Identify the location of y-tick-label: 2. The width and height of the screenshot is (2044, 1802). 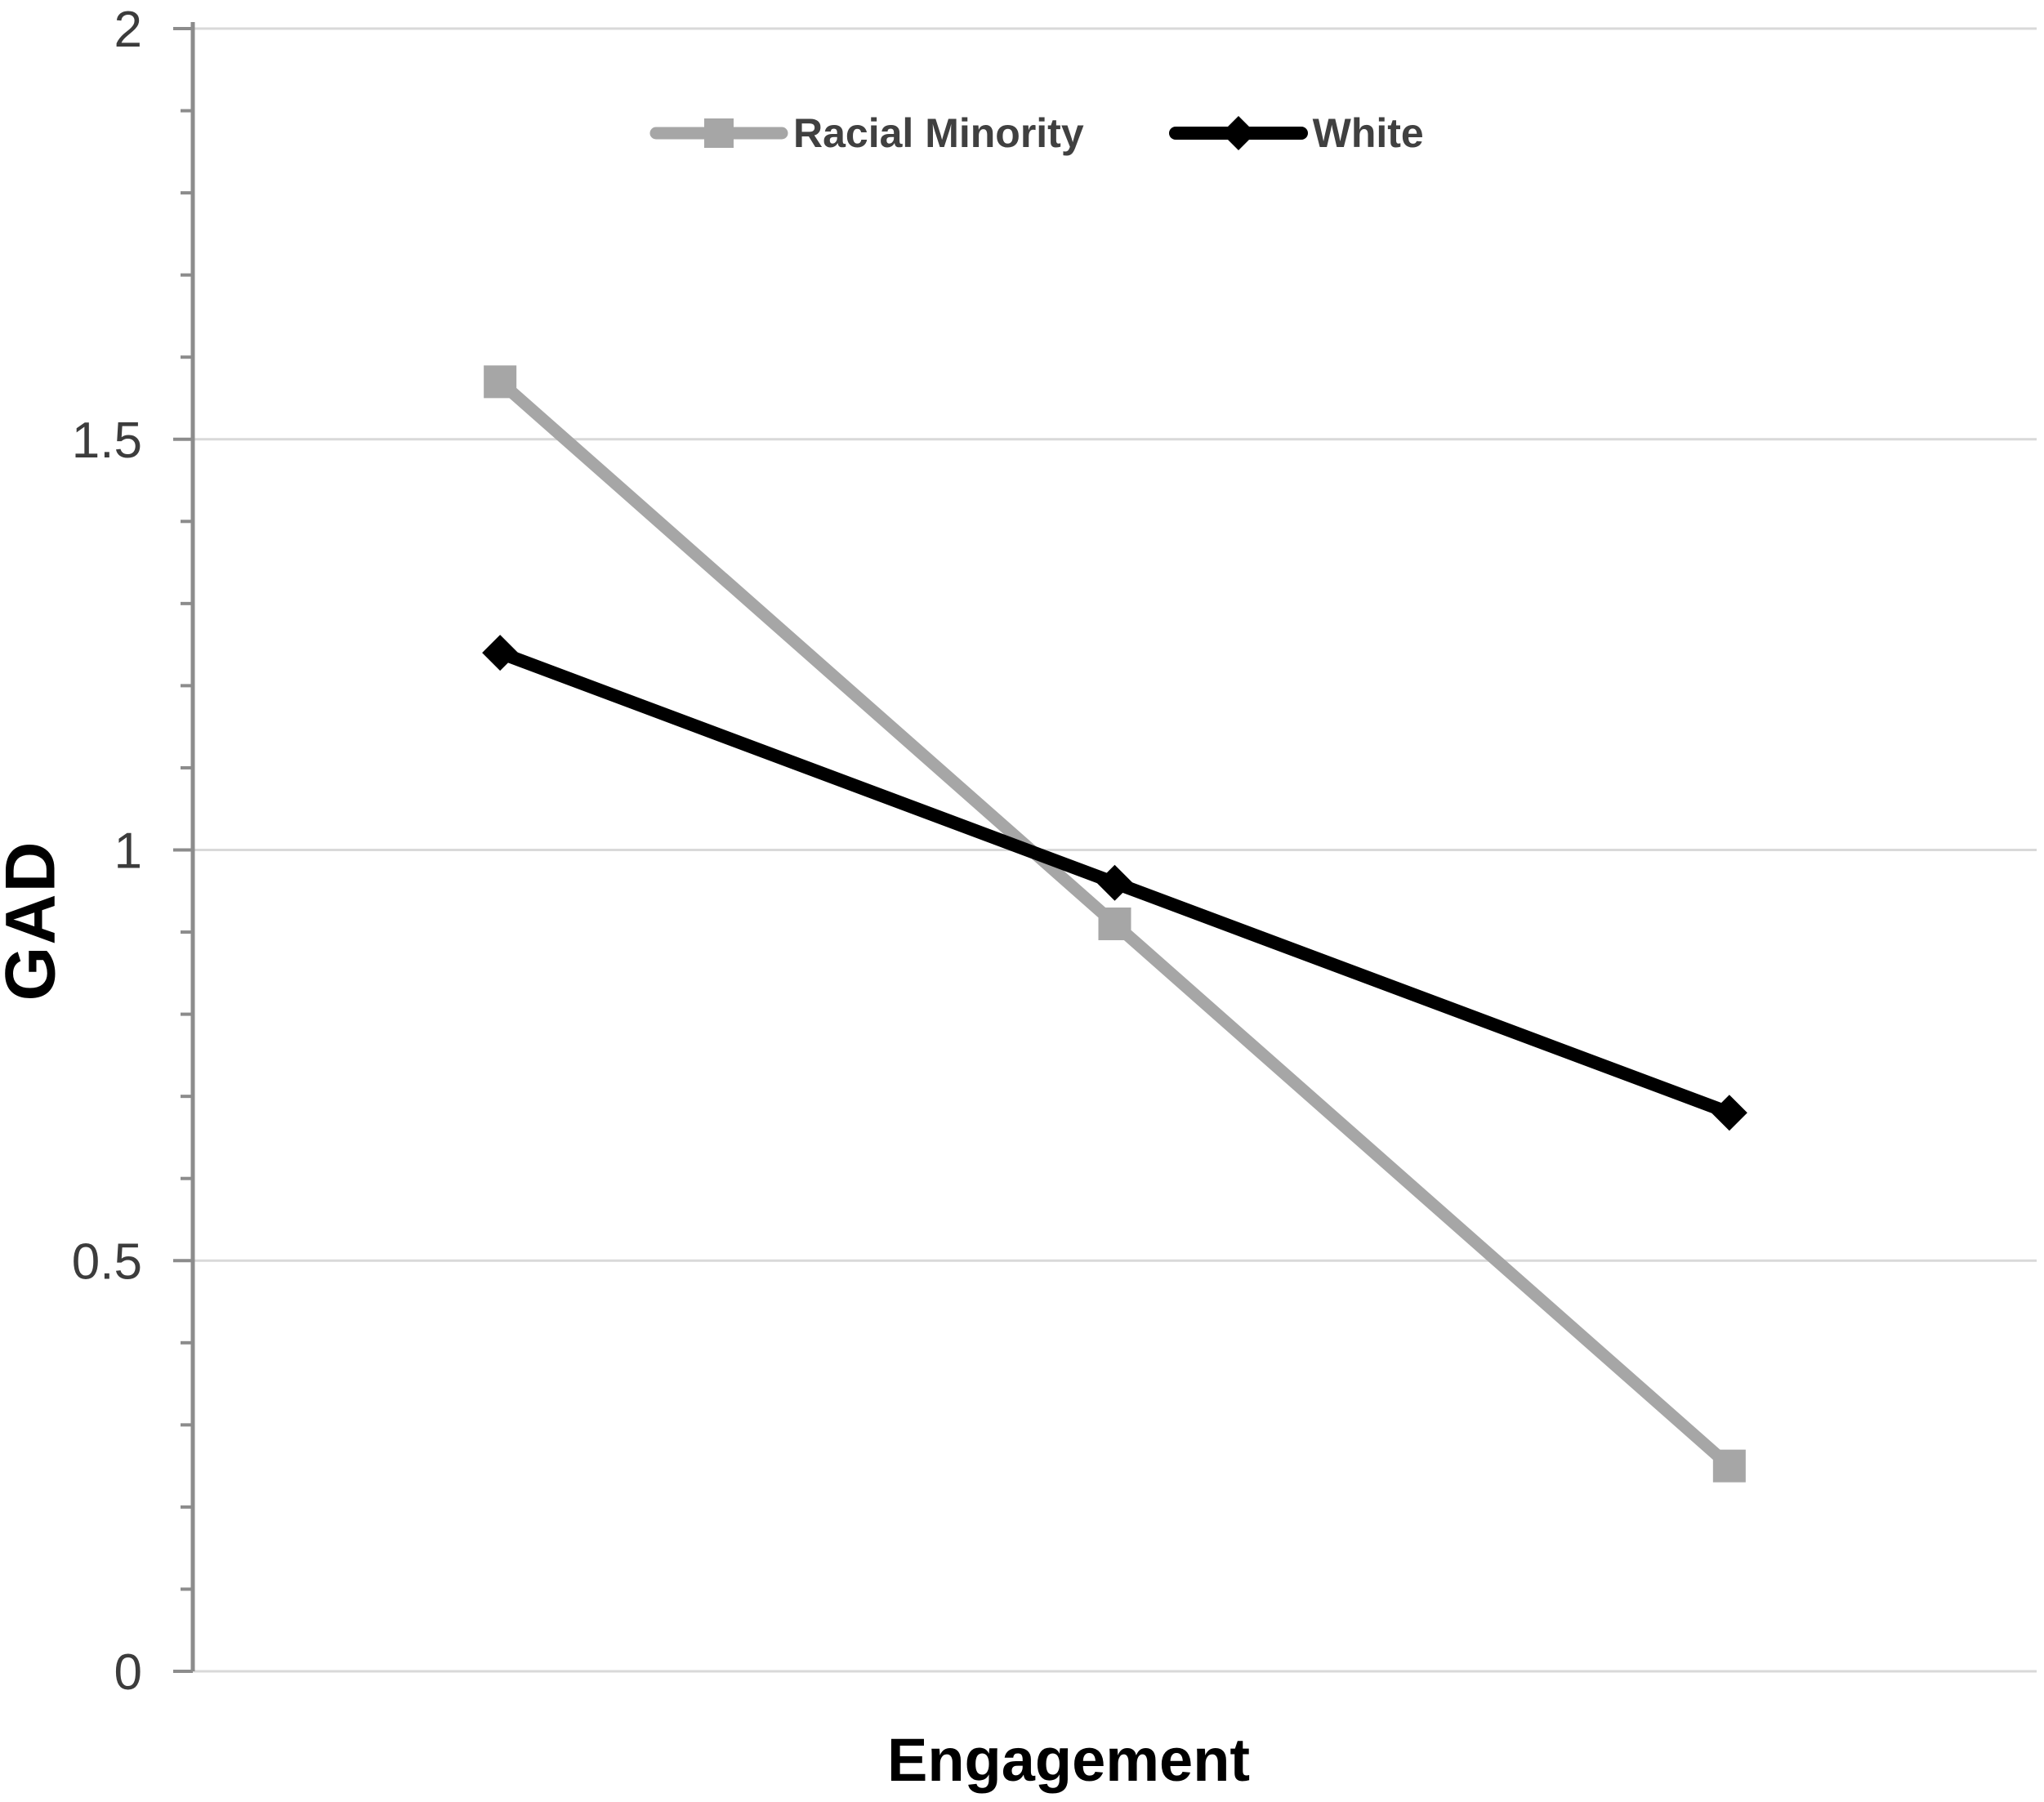
(128, 30).